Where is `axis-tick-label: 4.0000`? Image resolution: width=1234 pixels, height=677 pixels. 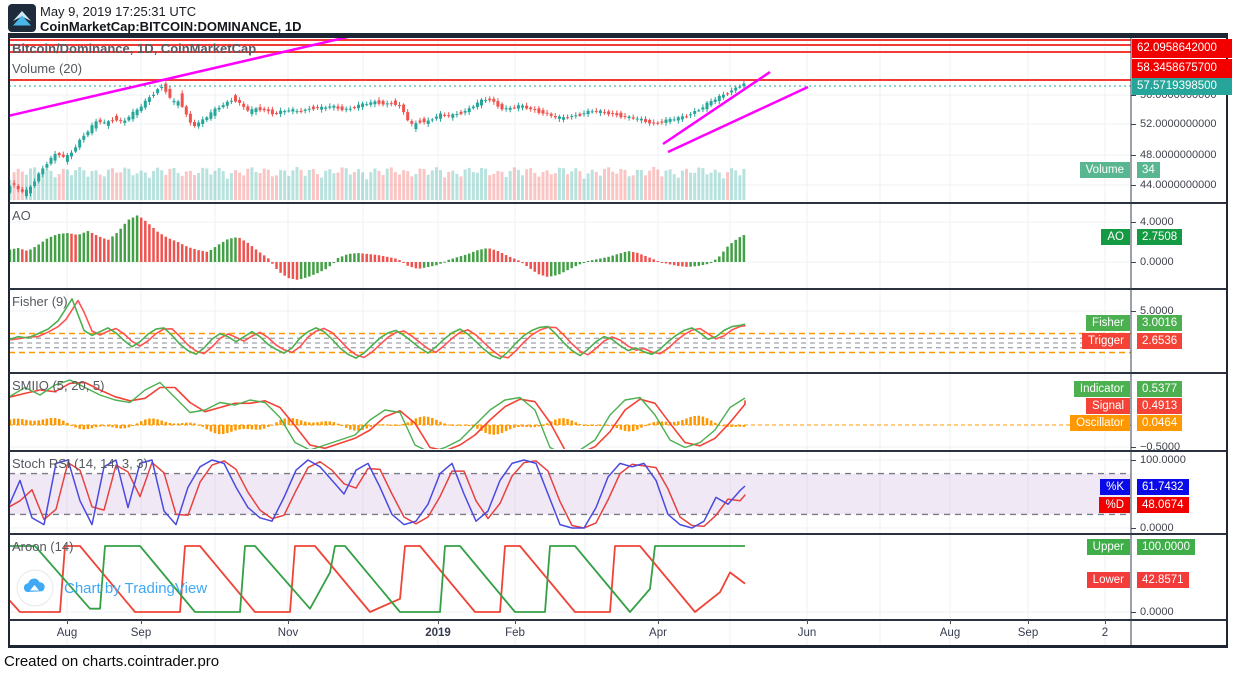 axis-tick-label: 4.0000 is located at coordinates (1157, 222).